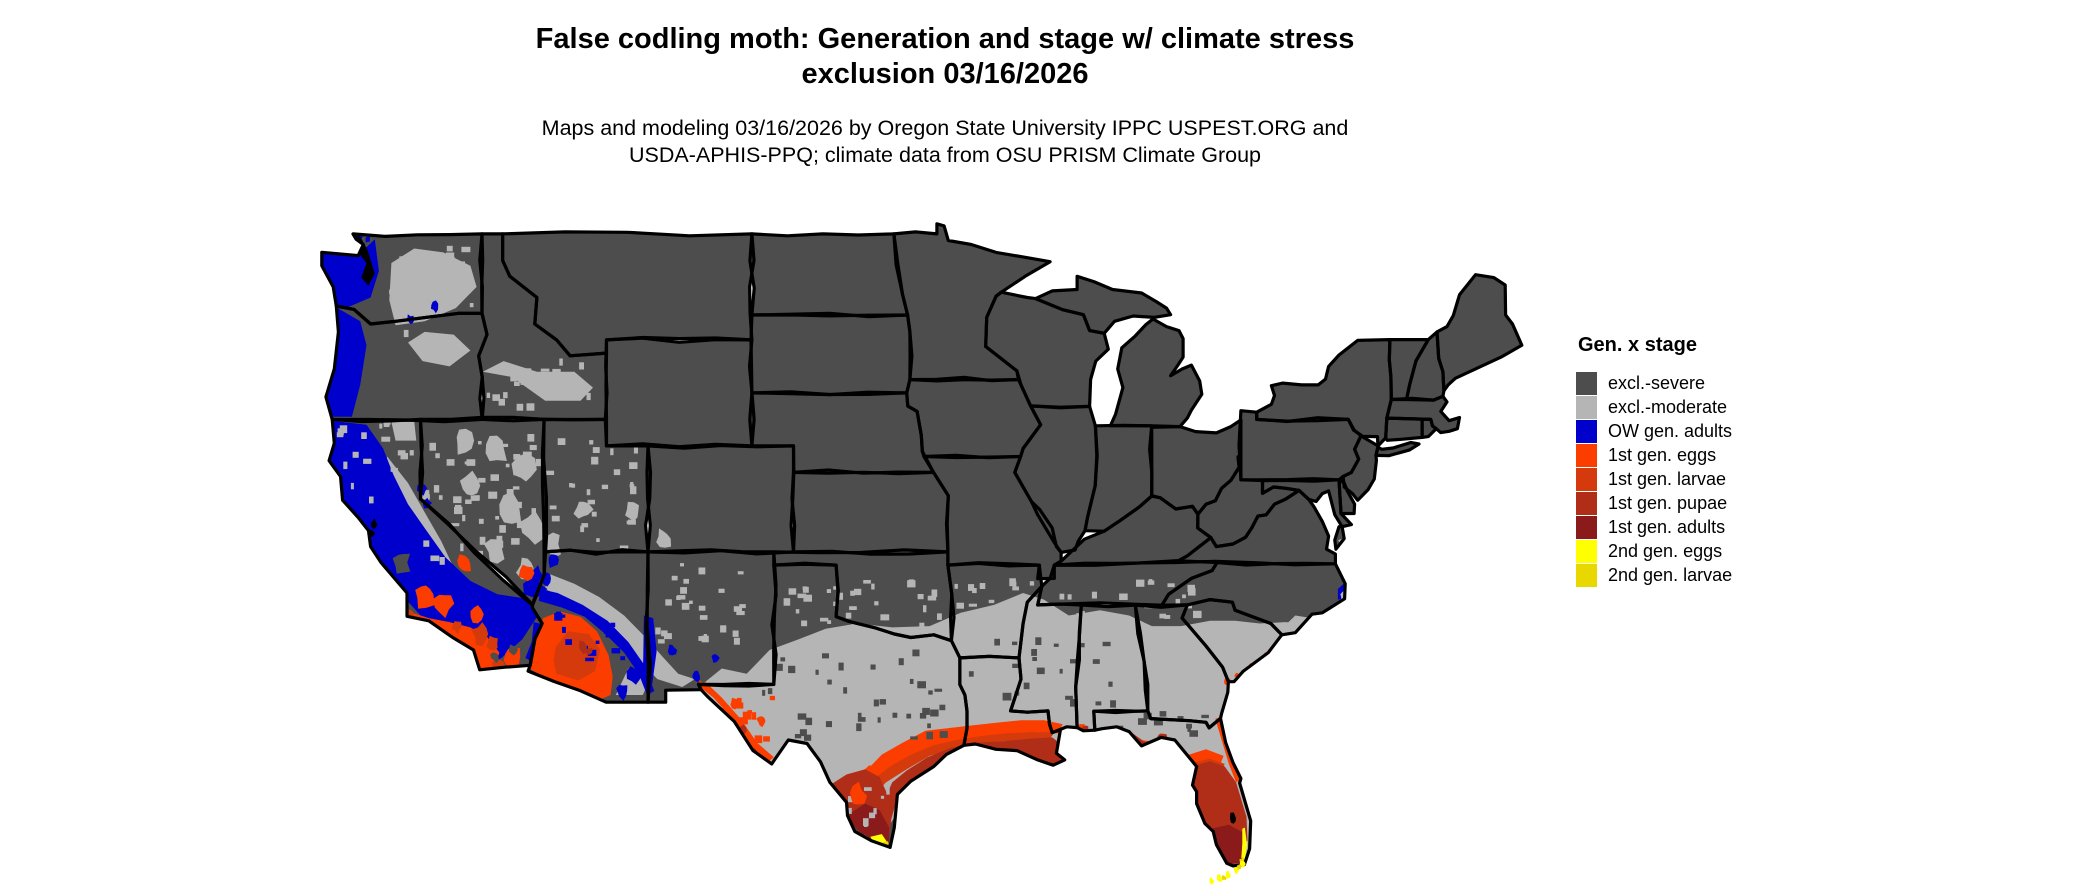 The height and width of the screenshot is (892, 2100). I want to click on legend-title: Gen. x stage, so click(1637, 345).